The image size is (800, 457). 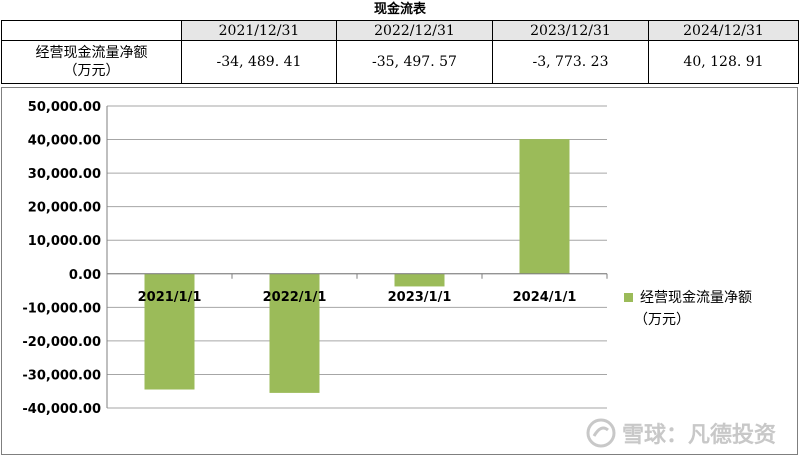 I want to click on header-cell-empty, so click(x=91, y=30).